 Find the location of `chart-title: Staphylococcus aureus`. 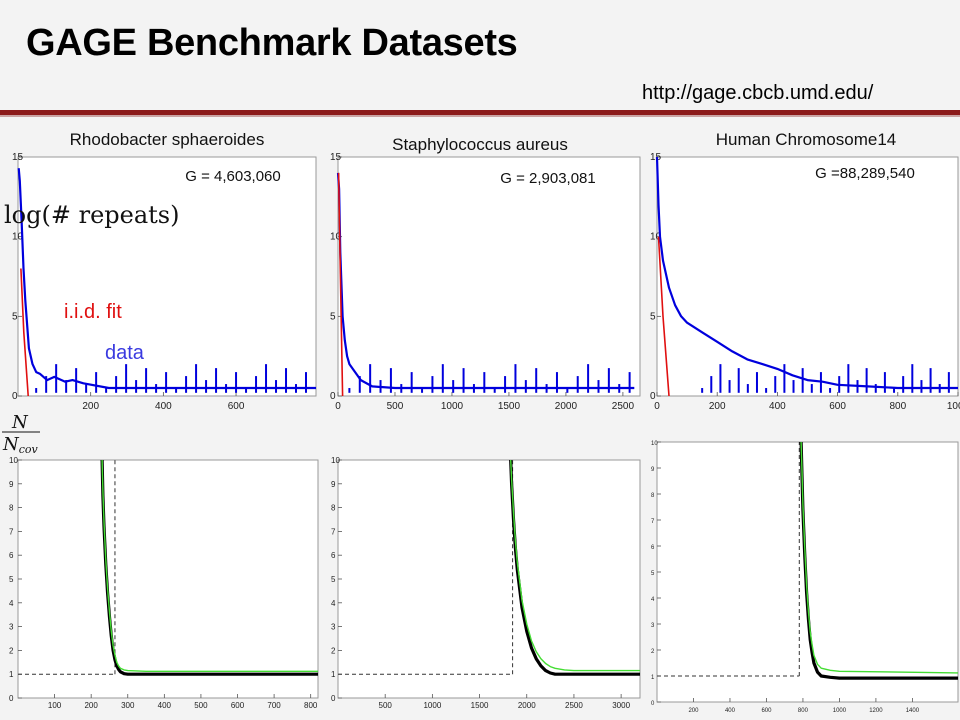

chart-title: Staphylococcus aureus is located at coordinates (480, 144).